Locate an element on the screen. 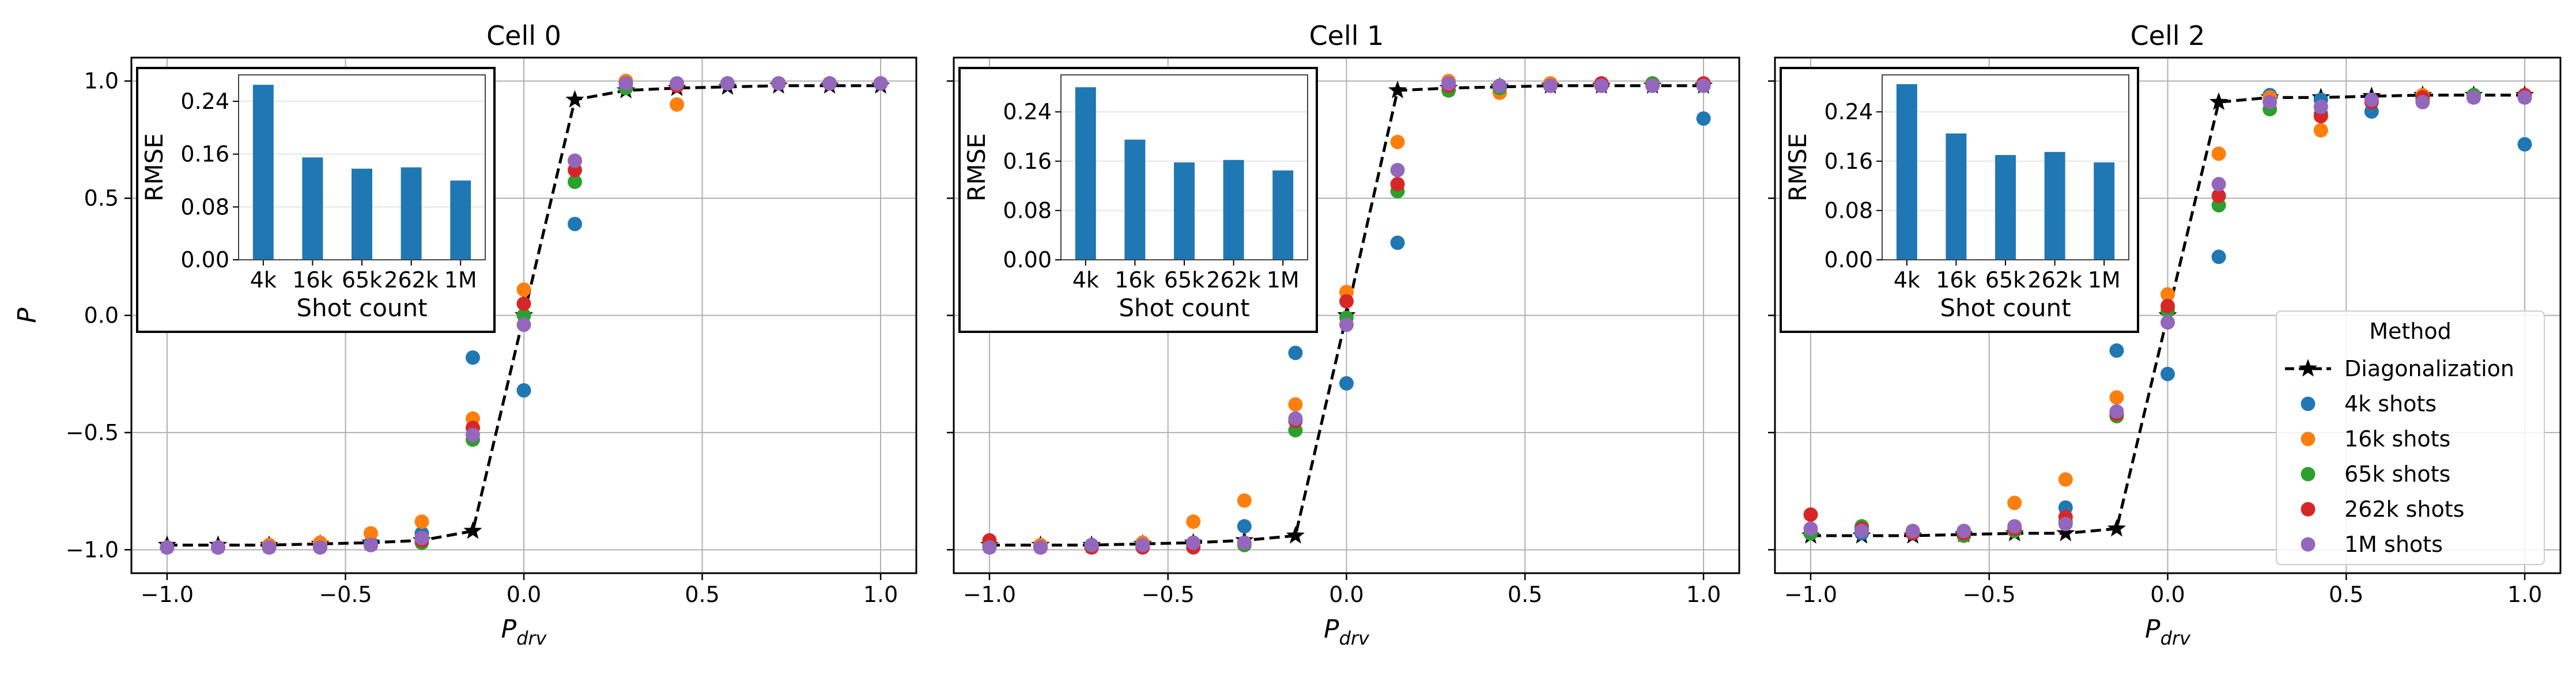 The image size is (2576, 674). legend-entry: 65k shots is located at coordinates (2397, 474).